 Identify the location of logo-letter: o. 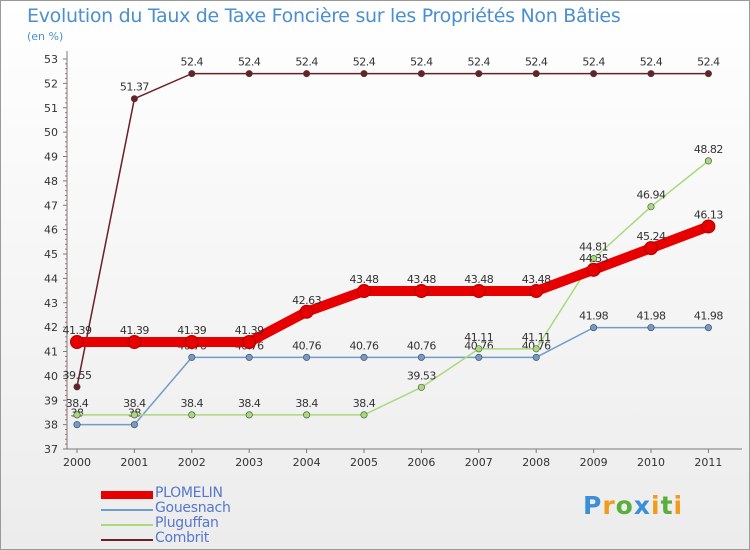
(624, 505).